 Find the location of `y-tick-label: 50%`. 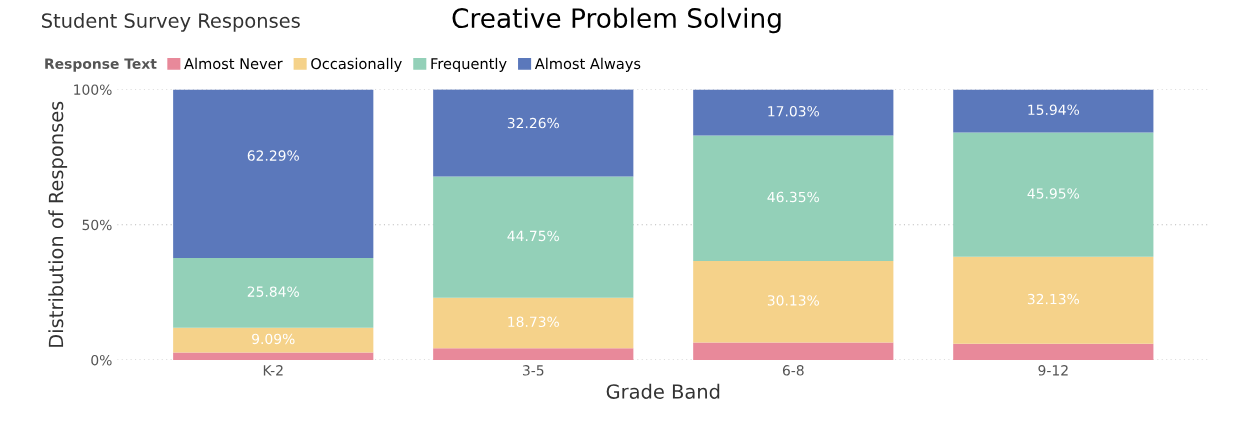

y-tick-label: 50% is located at coordinates (97, 225).